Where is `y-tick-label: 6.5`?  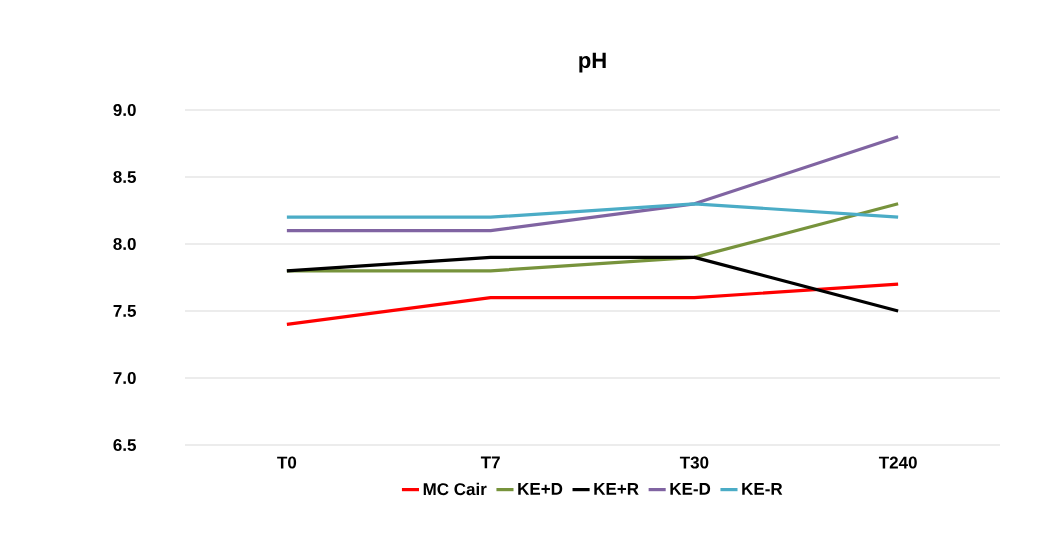 y-tick-label: 6.5 is located at coordinates (124, 445).